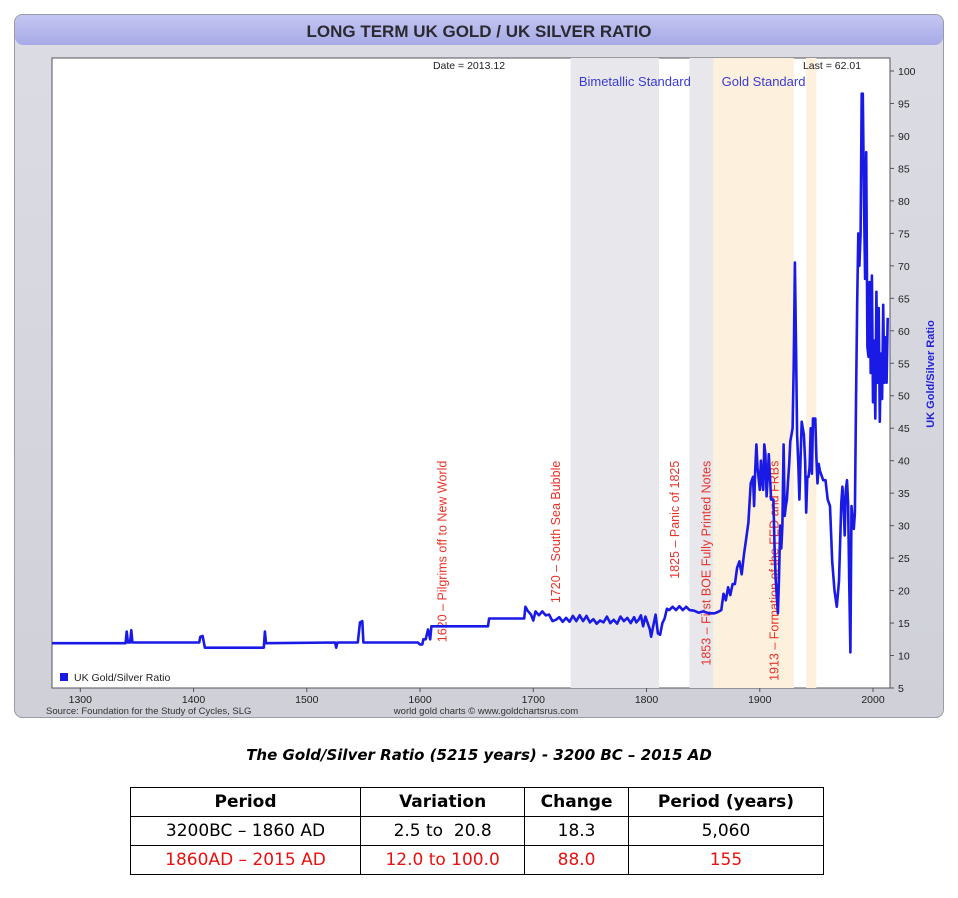 This screenshot has height=898, width=958. Describe the element at coordinates (307, 700) in the screenshot. I see `x-tick-label: 1500` at that location.